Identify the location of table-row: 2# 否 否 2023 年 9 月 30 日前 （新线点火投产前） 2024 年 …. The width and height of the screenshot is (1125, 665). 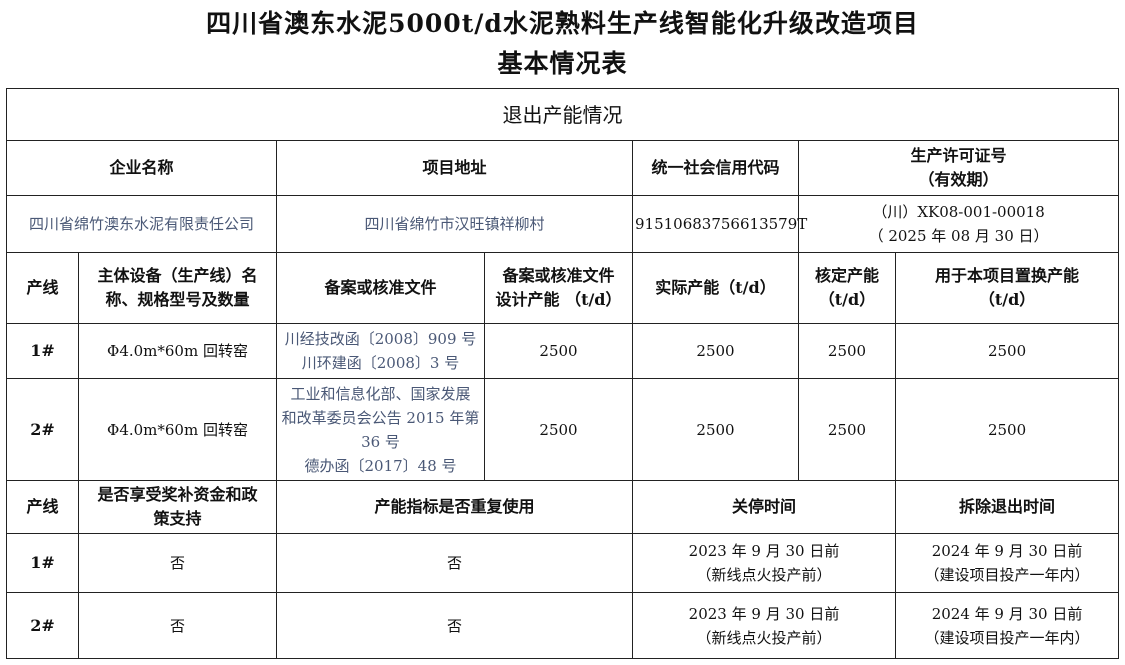
(563, 625).